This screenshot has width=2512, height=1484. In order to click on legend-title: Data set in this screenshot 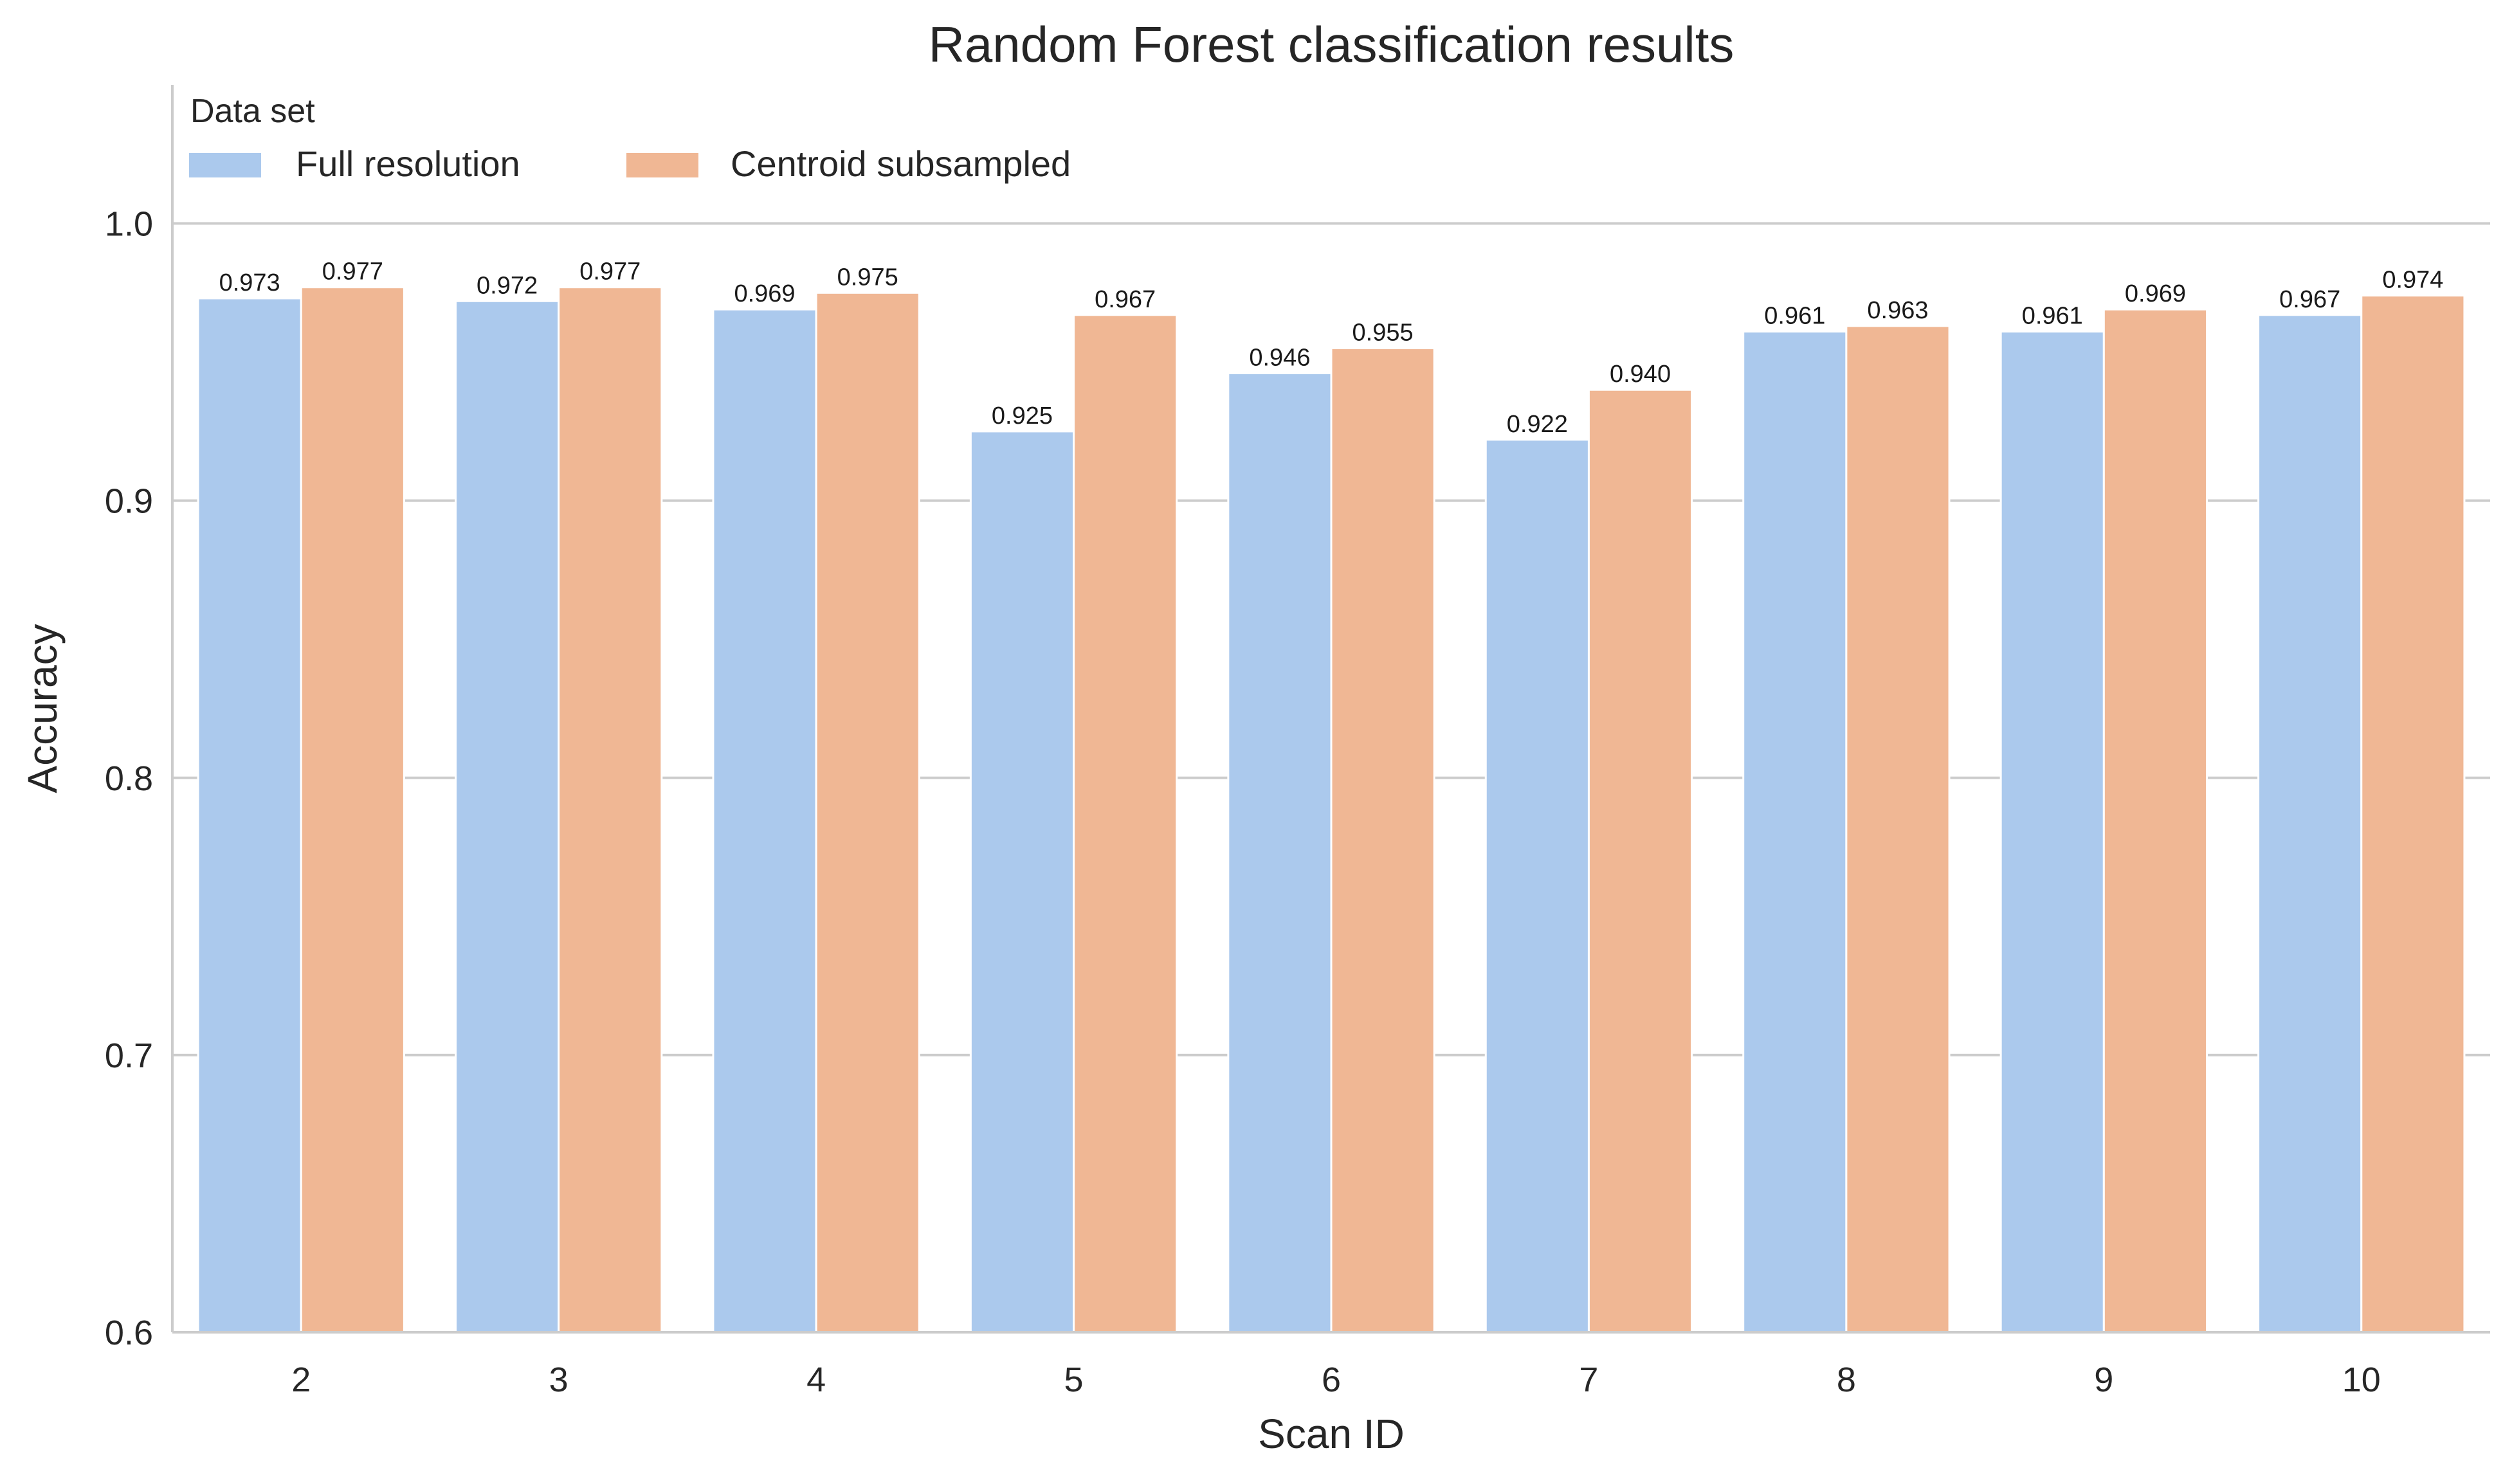, I will do `click(252, 111)`.